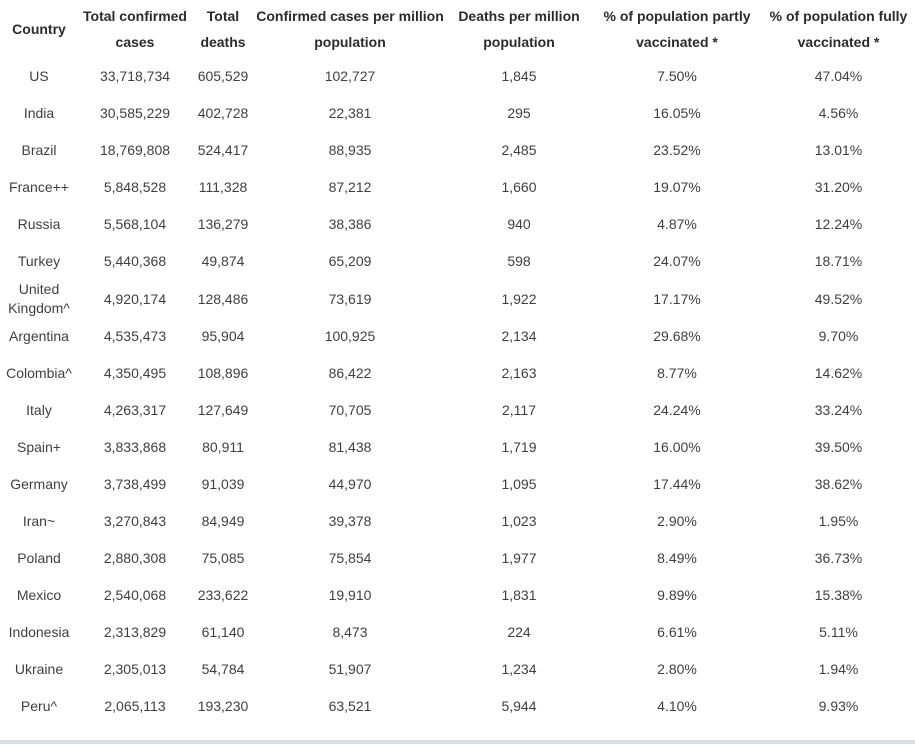 The width and height of the screenshot is (915, 744). I want to click on country-cell: Indonesia, so click(39, 632).